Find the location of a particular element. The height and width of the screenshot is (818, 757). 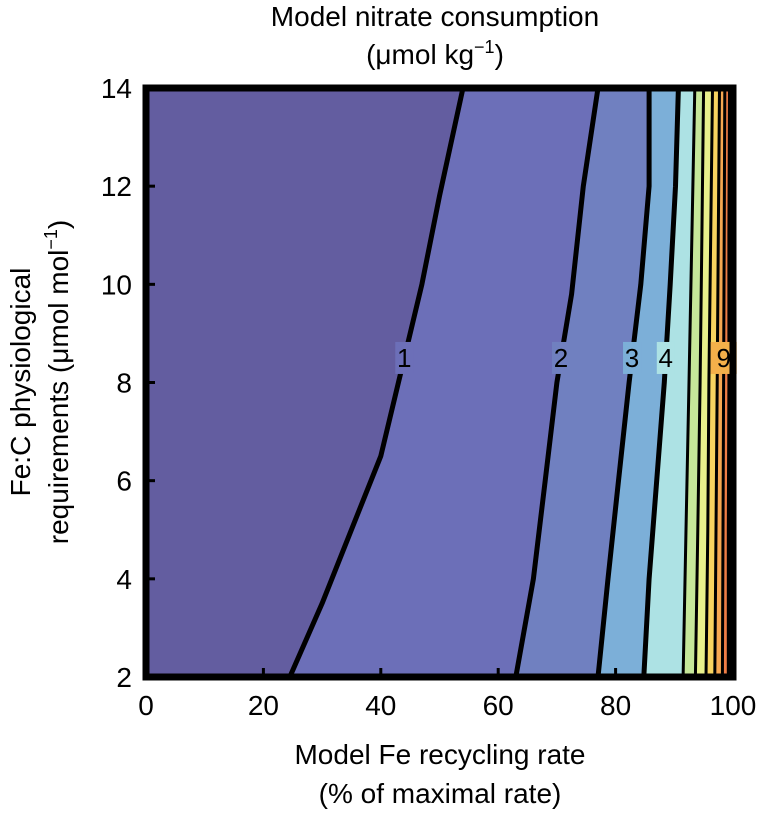

y-tick-label: 2 is located at coordinates (124, 677).